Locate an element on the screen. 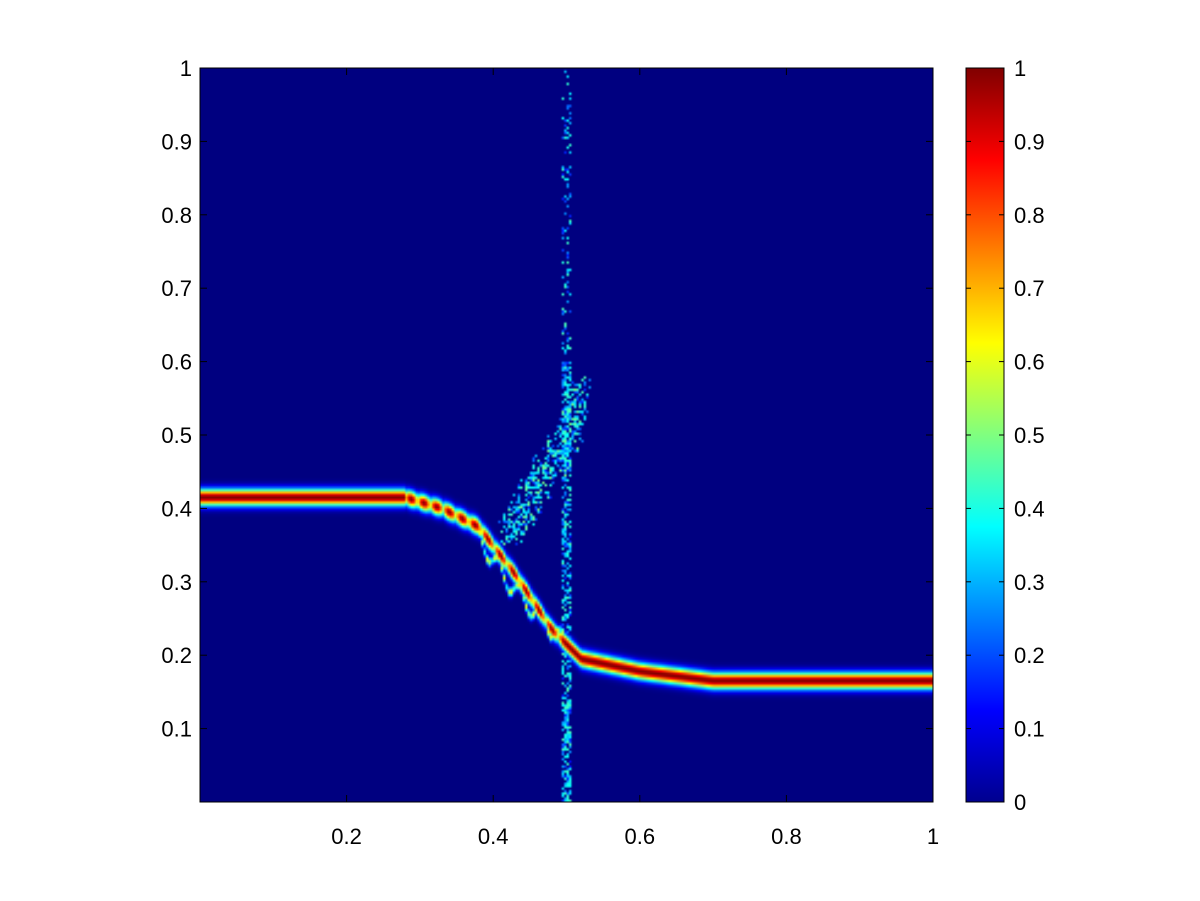  colorbar-gradient is located at coordinates (985, 435).